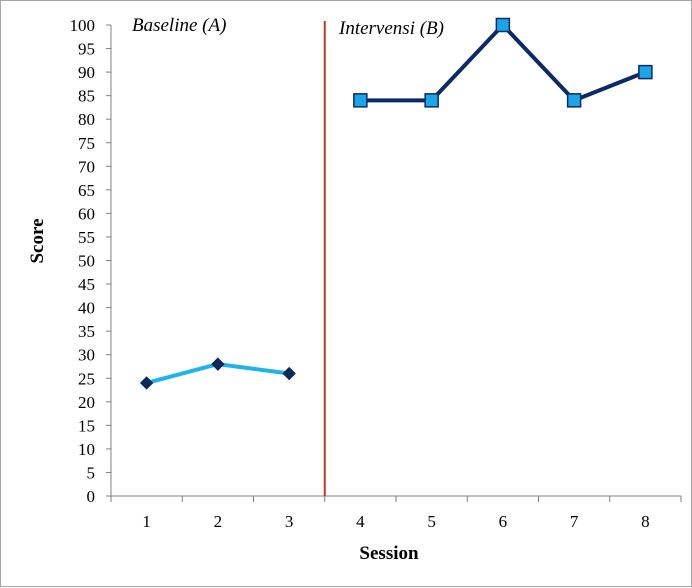  What do you see at coordinates (179, 25) in the screenshot?
I see `phase-label-baseline: Baseline (A)` at bounding box center [179, 25].